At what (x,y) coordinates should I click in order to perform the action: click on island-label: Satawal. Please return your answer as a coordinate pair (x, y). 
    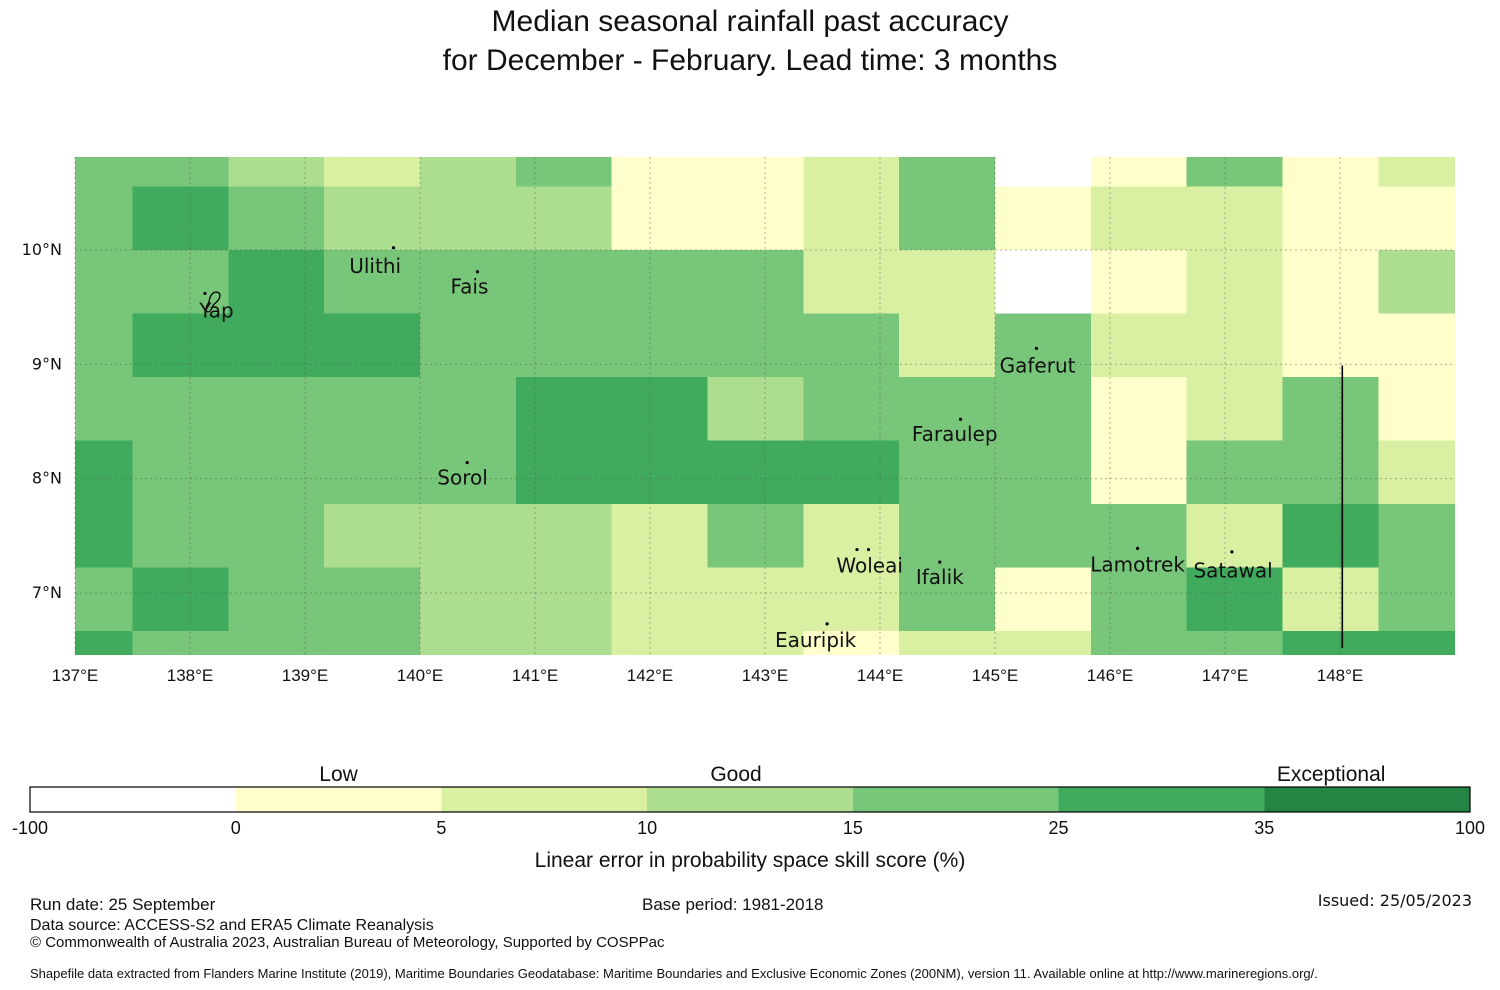
    Looking at the image, I should click on (1232, 570).